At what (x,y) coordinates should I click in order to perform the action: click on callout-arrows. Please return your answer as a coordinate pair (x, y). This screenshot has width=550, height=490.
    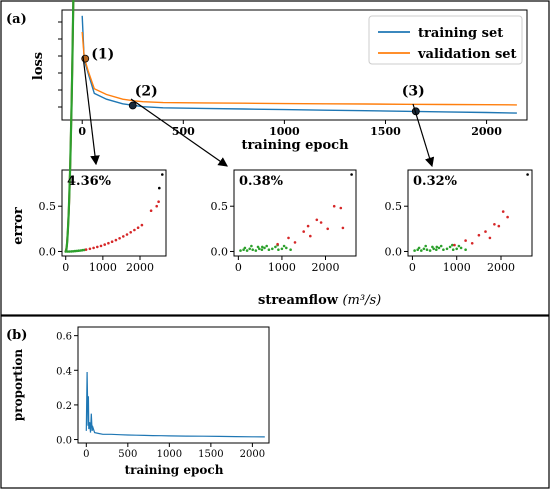
    Looking at the image, I should click on (258, 111).